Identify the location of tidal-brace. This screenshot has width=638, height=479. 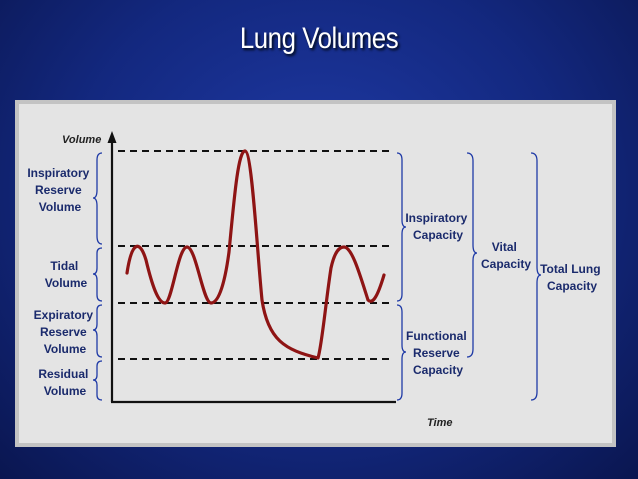
(97, 274).